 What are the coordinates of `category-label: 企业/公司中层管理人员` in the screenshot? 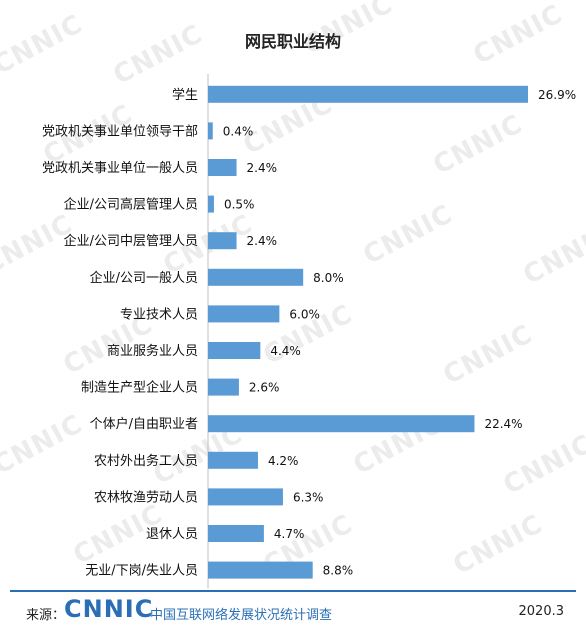 It's located at (131, 241).